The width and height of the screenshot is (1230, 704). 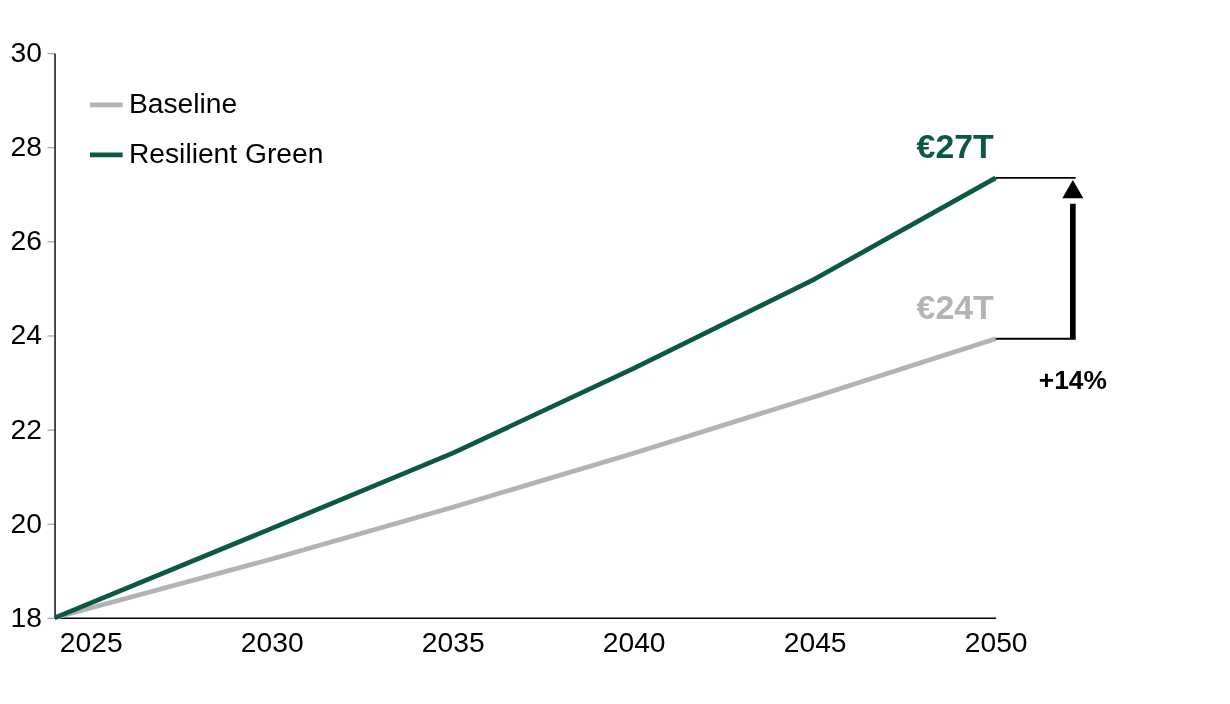 What do you see at coordinates (272, 642) in the screenshot?
I see `x-tick-label: 2030` at bounding box center [272, 642].